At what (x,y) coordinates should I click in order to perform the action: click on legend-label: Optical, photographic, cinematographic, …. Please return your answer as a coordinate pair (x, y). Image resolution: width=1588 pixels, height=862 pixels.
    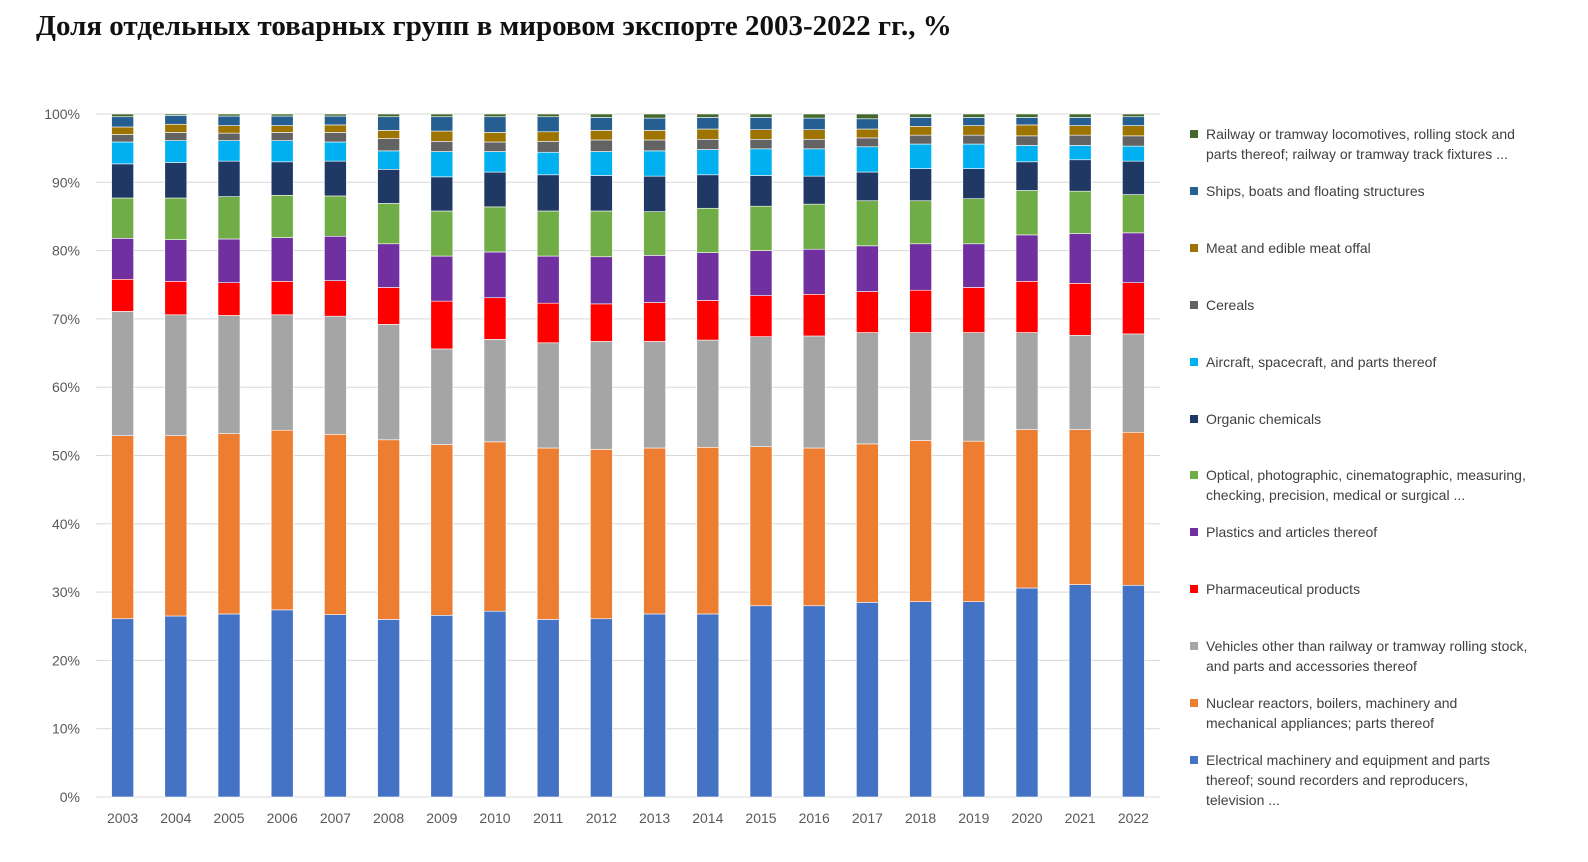
    Looking at the image, I should click on (1366, 485).